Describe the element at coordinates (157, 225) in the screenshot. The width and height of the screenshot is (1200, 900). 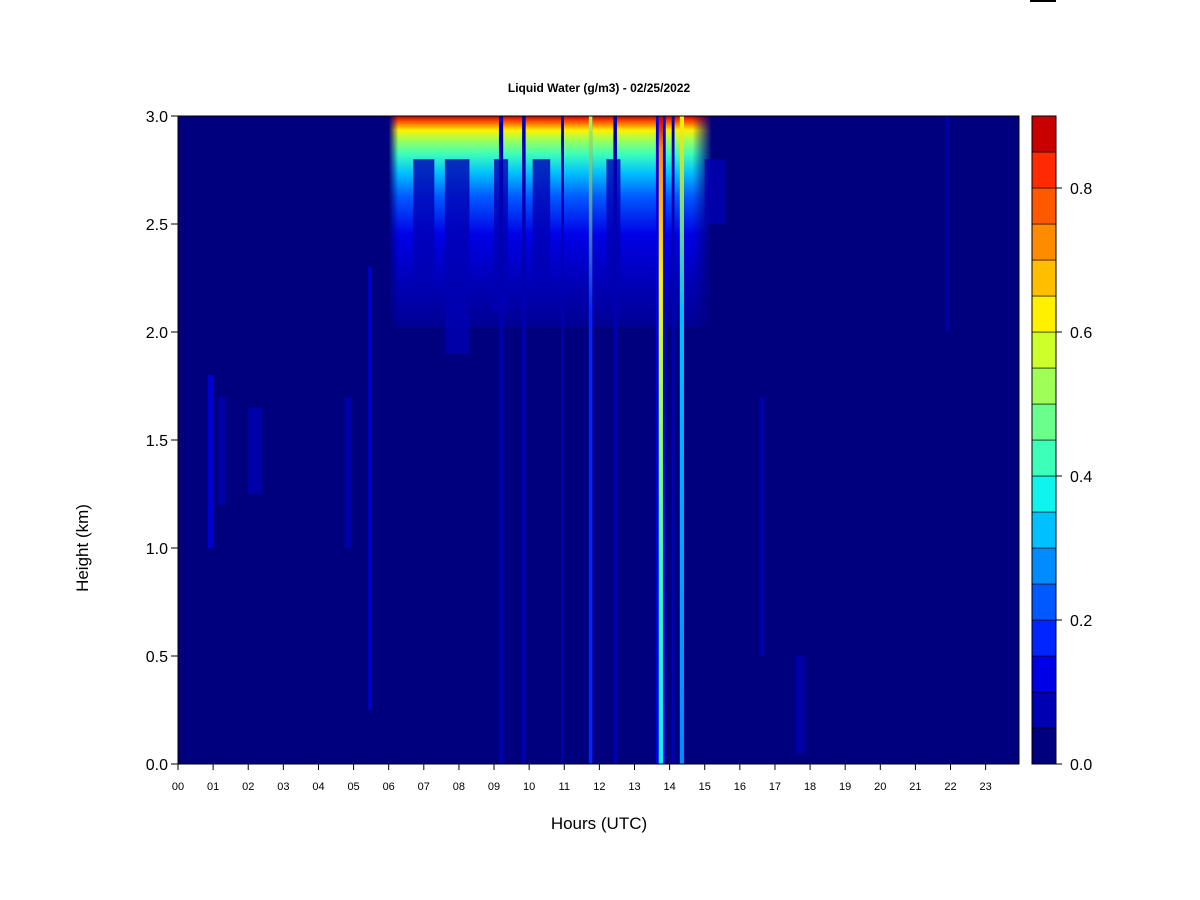
I see `y-tick-label: 2.5` at that location.